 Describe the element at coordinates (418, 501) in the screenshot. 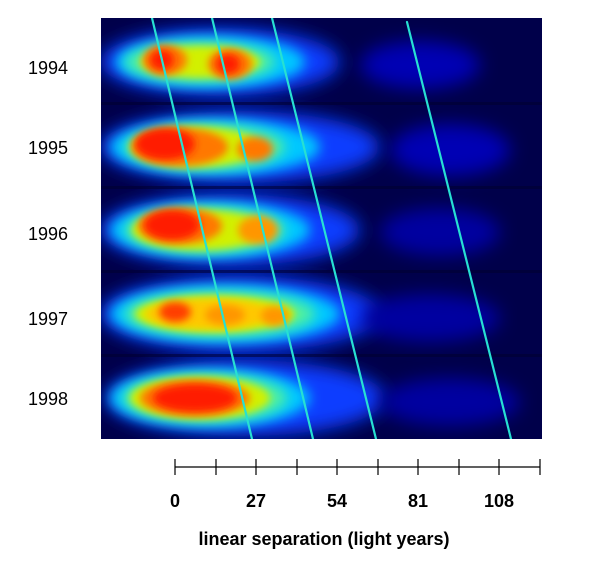

I see `tick-label-81: 81` at that location.